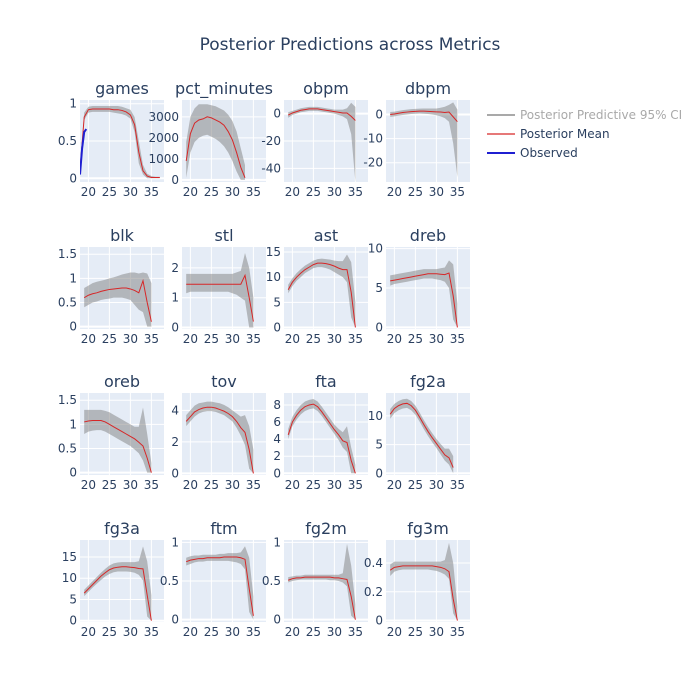  I want to click on legend-item-ci: Posterior Predictive 95% CI, so click(584, 115).